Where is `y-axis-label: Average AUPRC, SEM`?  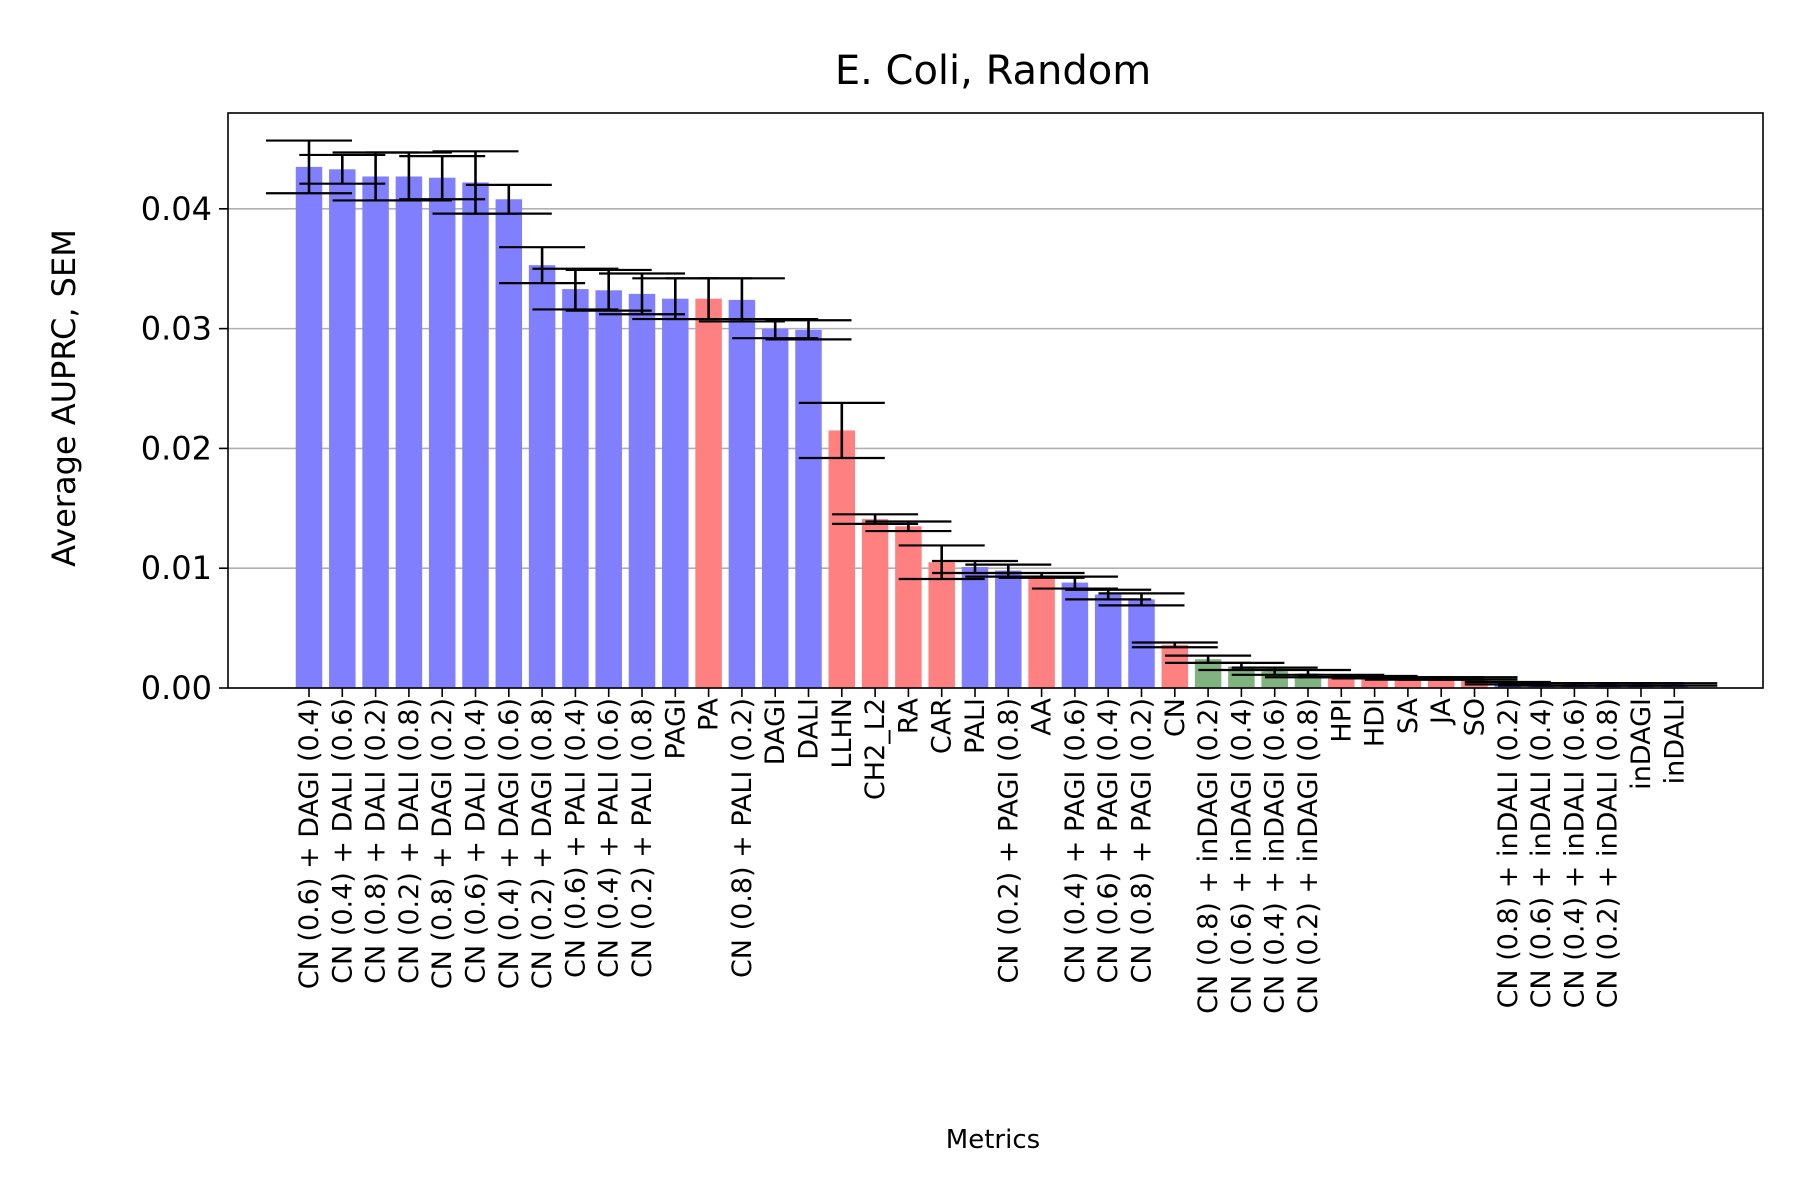 y-axis-label: Average AUPRC, SEM is located at coordinates (64, 398).